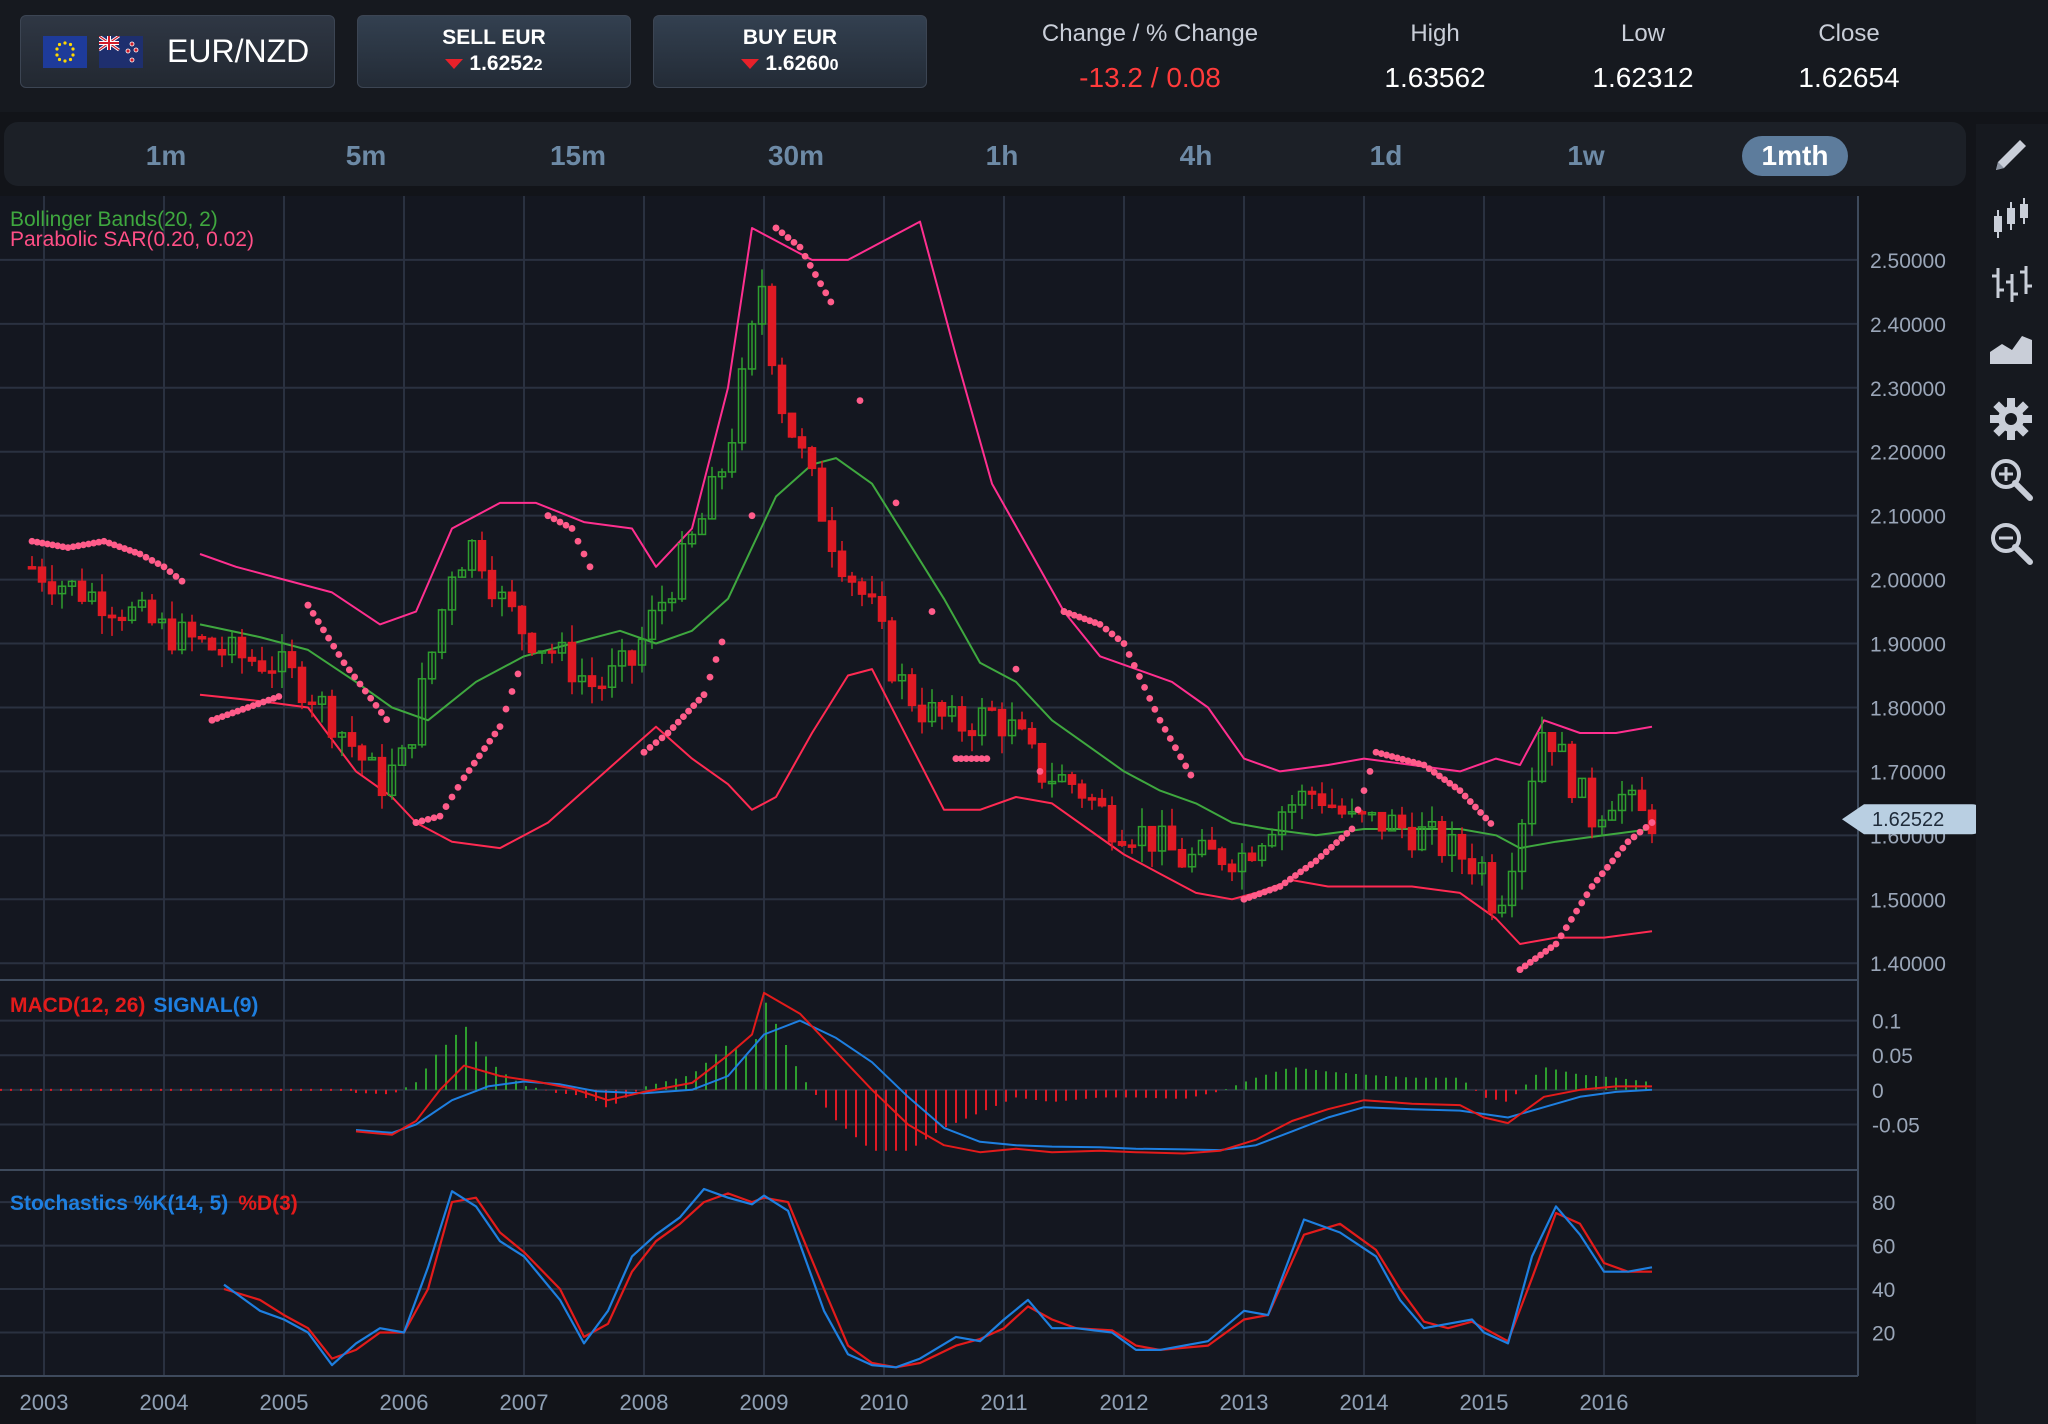 The image size is (2048, 1424). What do you see at coordinates (134, 1005) in the screenshot?
I see `legend-macd: MACD(12, 26) SIGNAL(9)` at bounding box center [134, 1005].